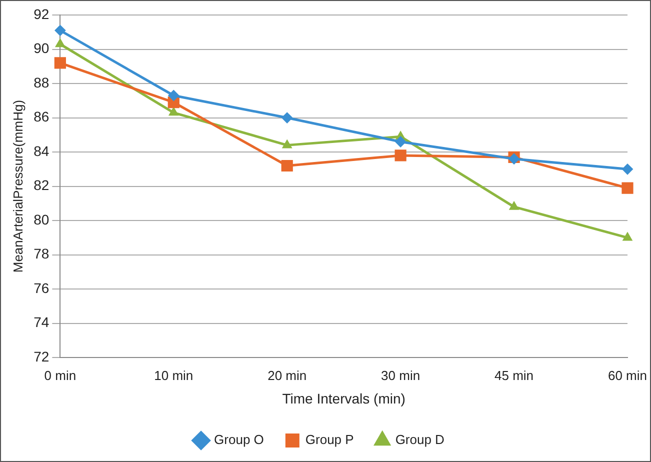  What do you see at coordinates (42, 288) in the screenshot?
I see `y-tick-label: 76` at bounding box center [42, 288].